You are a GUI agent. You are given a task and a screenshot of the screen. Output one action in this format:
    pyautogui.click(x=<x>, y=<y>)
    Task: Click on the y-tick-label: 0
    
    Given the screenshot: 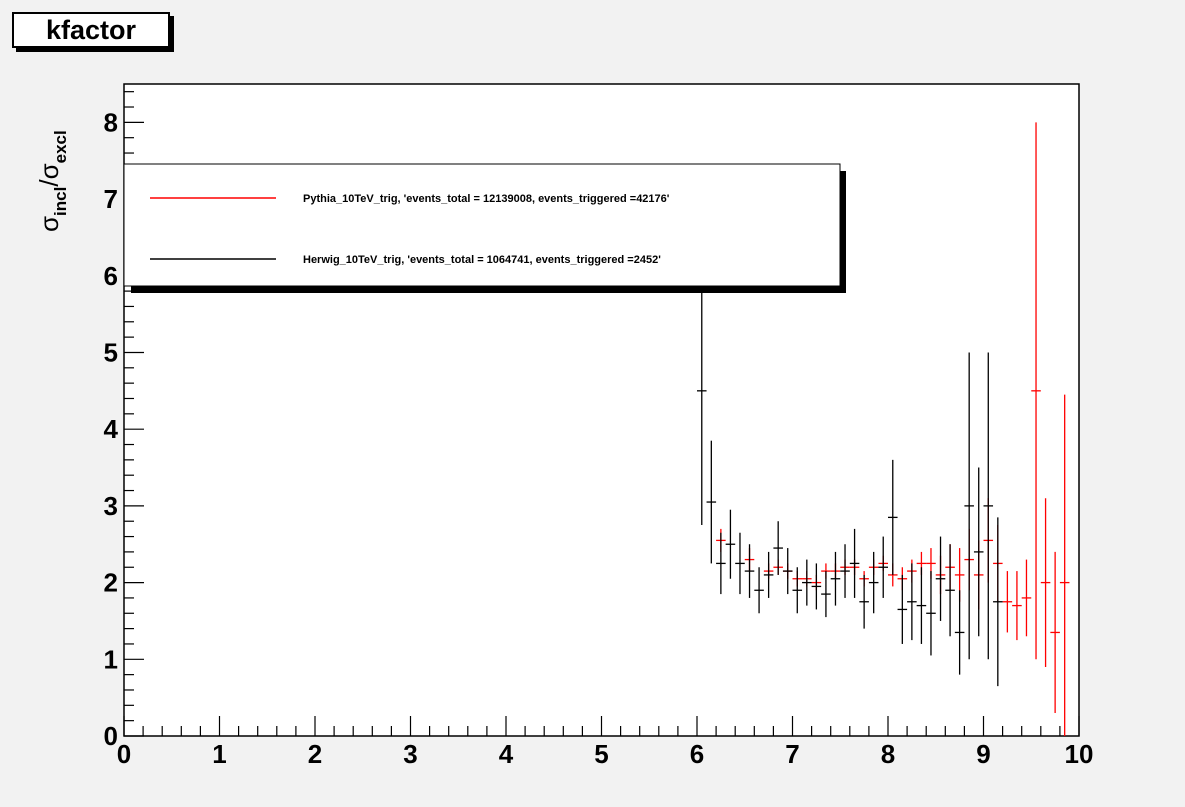 What is the action you would take?
    pyautogui.click(x=111, y=736)
    